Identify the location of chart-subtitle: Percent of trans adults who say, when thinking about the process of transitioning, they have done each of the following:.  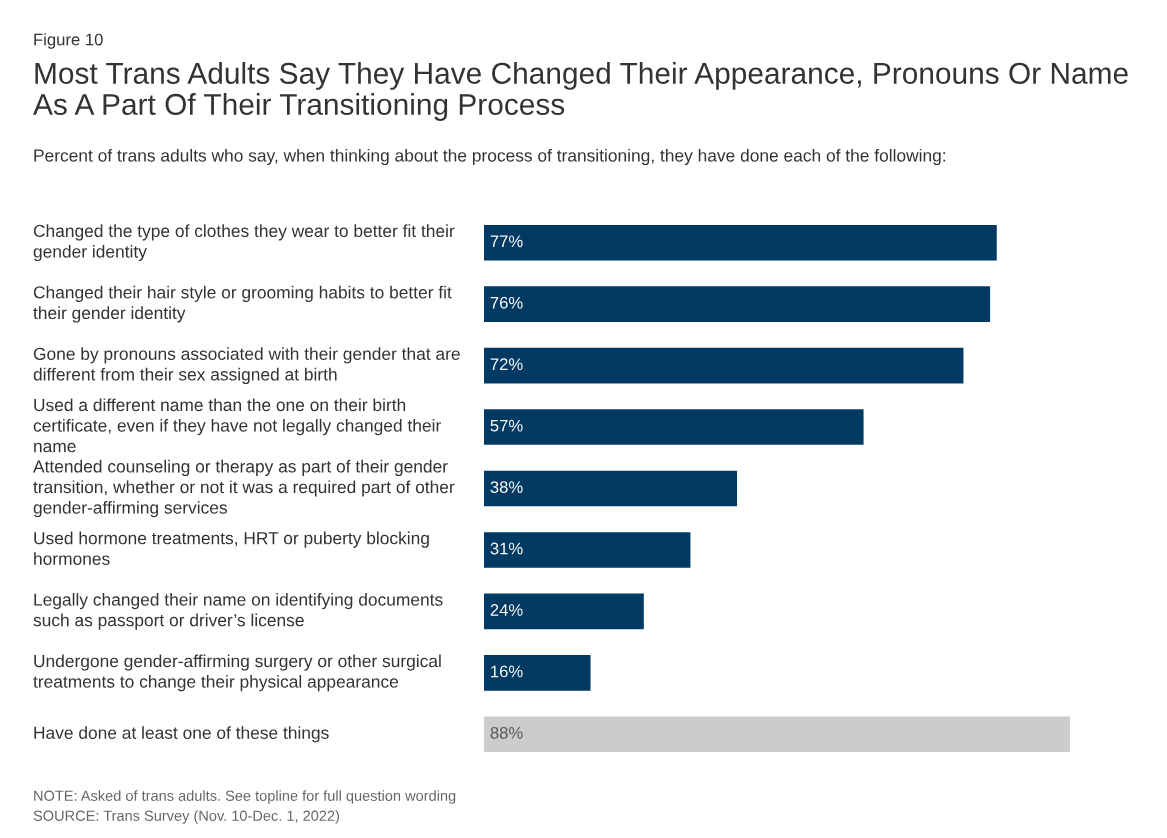
(490, 157).